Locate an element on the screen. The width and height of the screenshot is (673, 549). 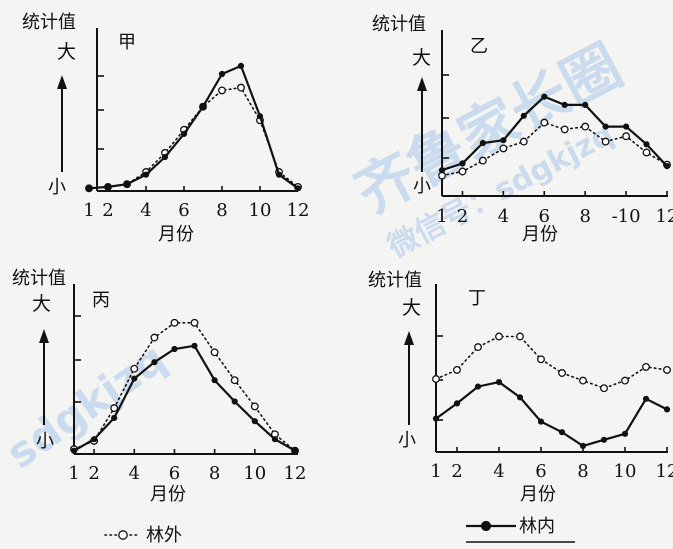
panel-title: 甲 is located at coordinates (127, 42).